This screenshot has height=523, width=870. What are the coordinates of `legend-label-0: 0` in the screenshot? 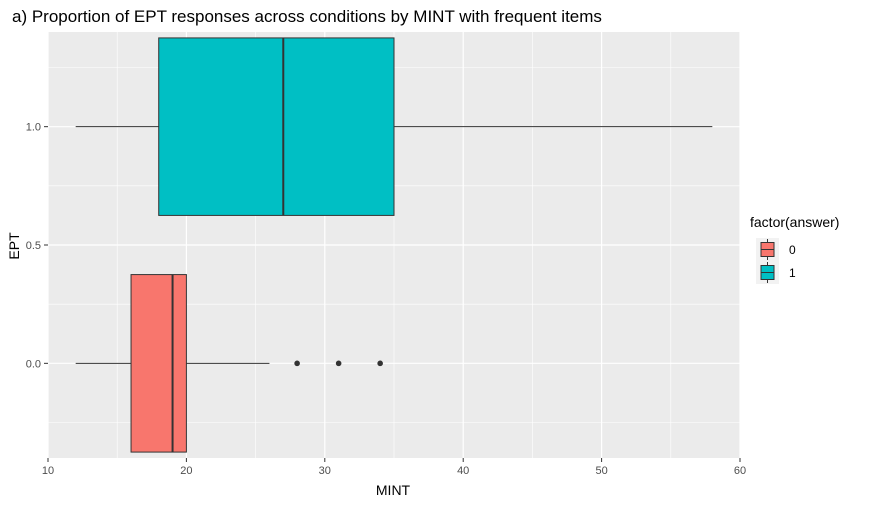 It's located at (792, 250).